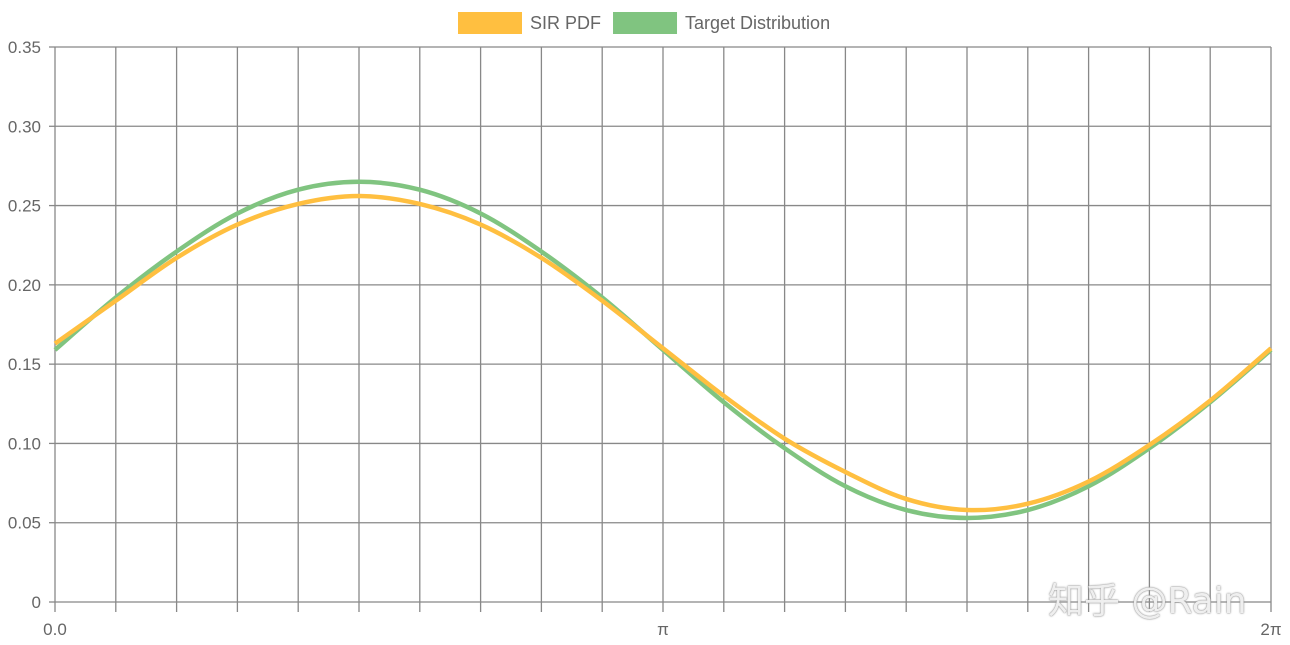  I want to click on legend-item: Target Distribution, so click(721, 23).